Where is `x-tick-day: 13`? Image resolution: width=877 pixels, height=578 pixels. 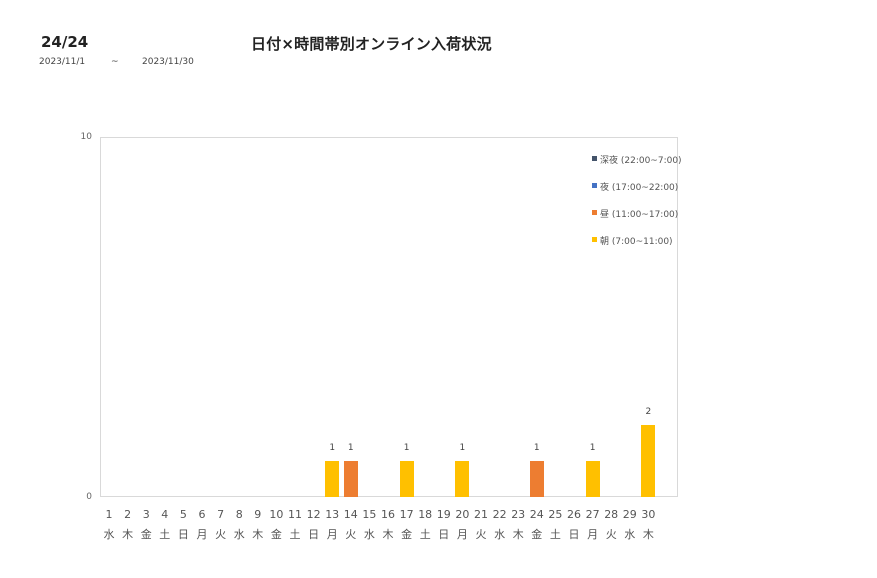
x-tick-day: 13 is located at coordinates (332, 514).